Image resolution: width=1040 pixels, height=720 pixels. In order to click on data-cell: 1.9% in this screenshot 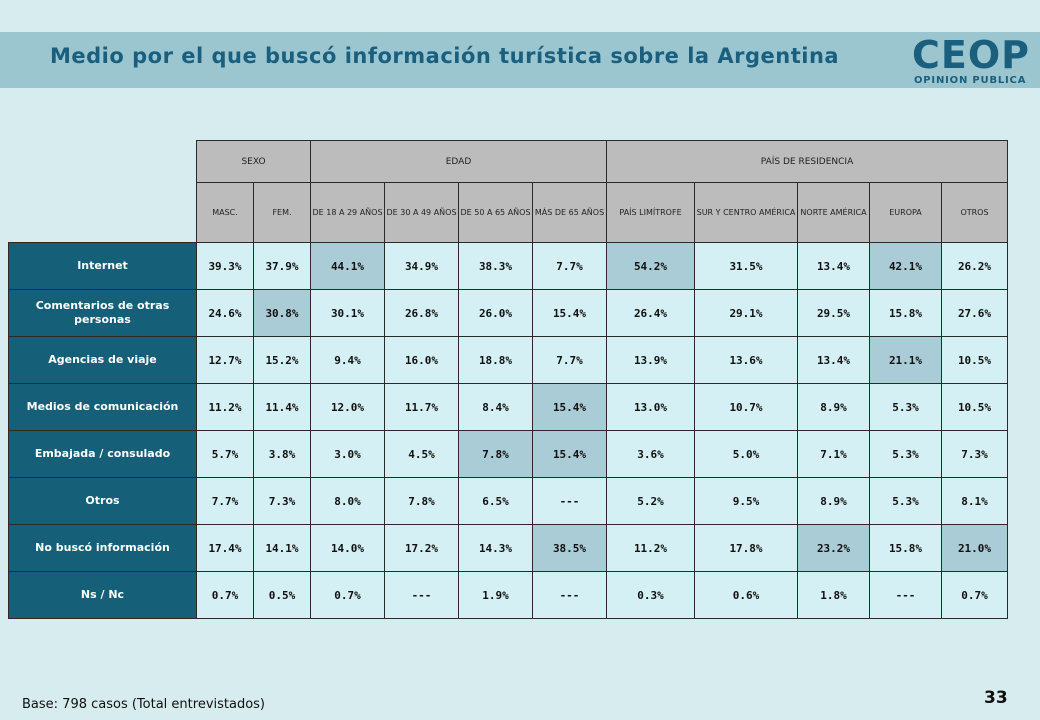, I will do `click(495, 595)`.